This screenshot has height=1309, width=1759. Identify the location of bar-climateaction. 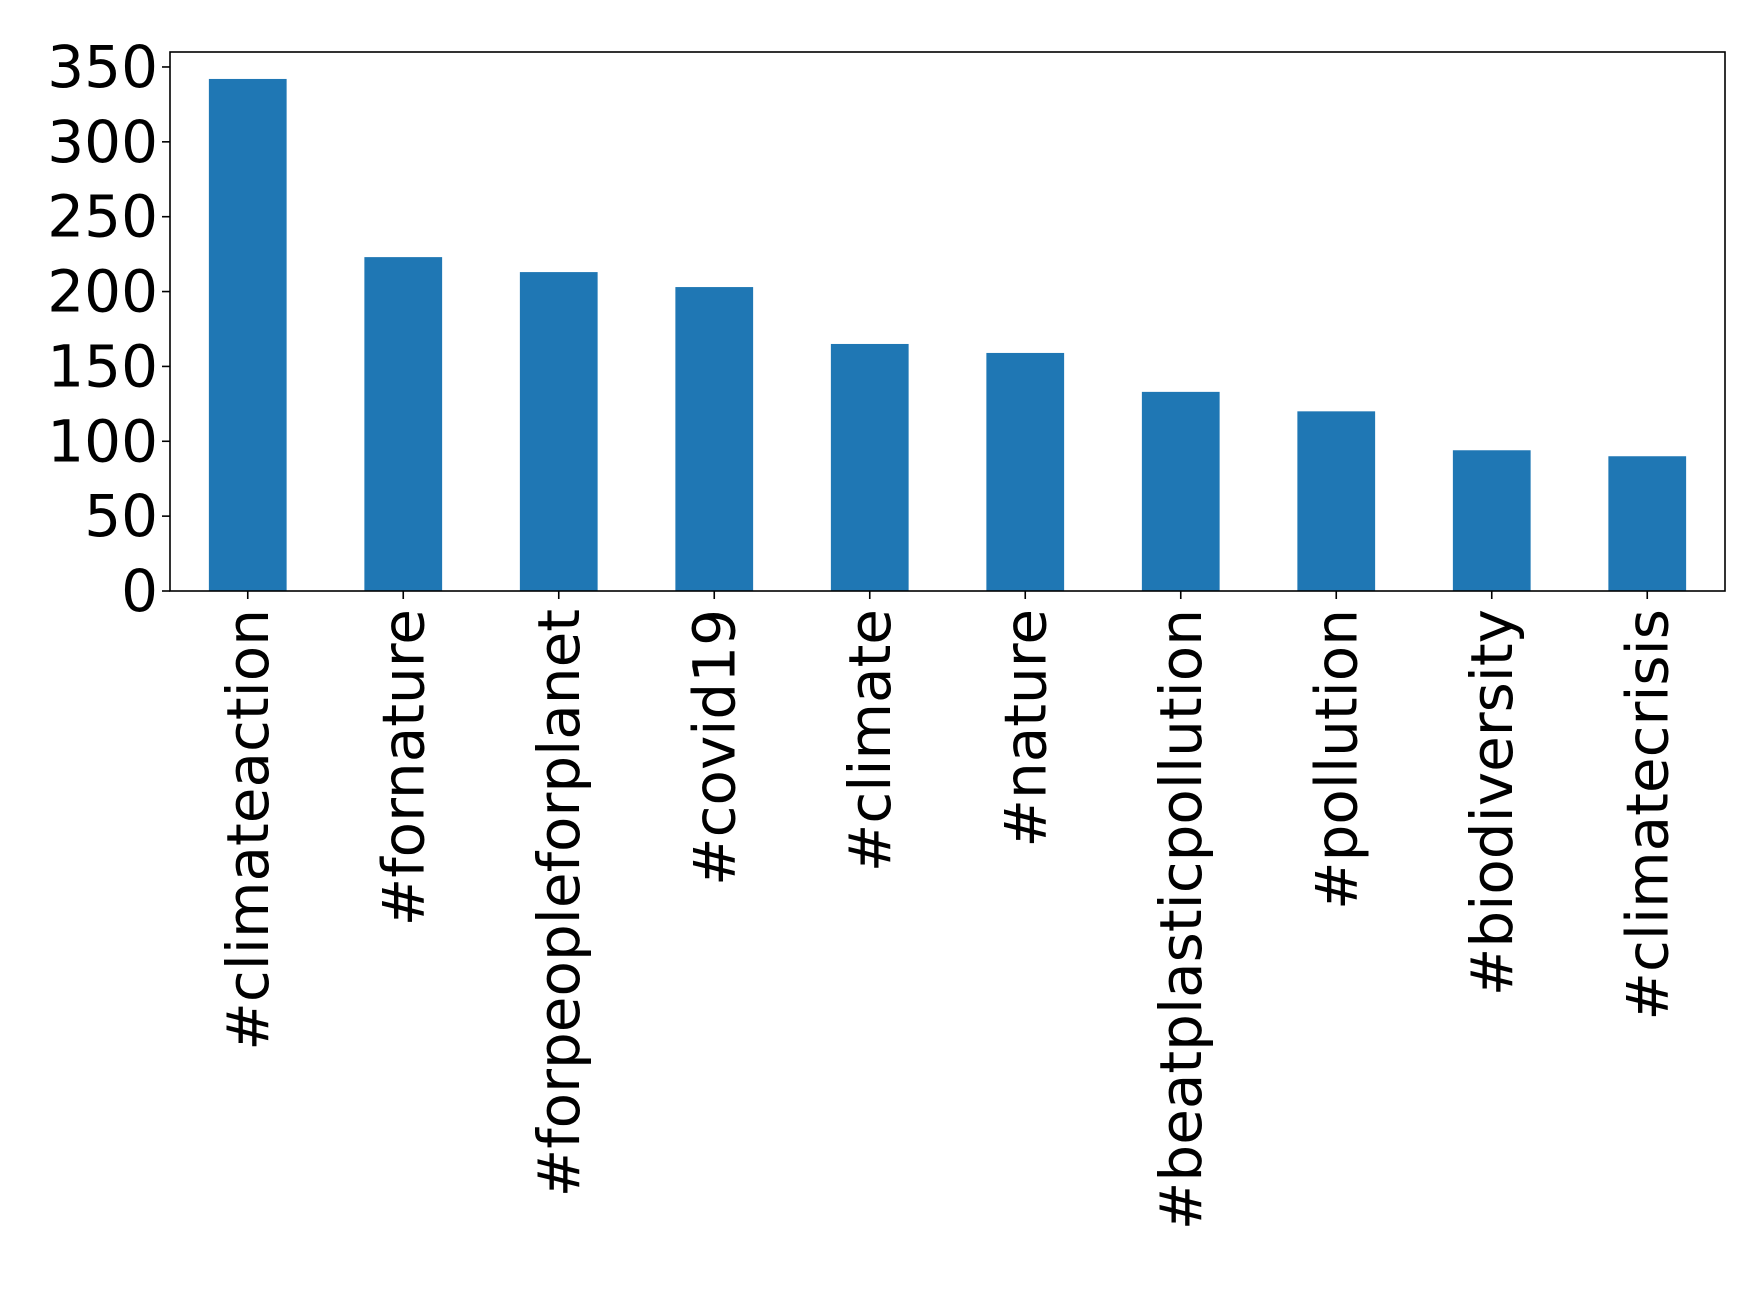
(247, 334).